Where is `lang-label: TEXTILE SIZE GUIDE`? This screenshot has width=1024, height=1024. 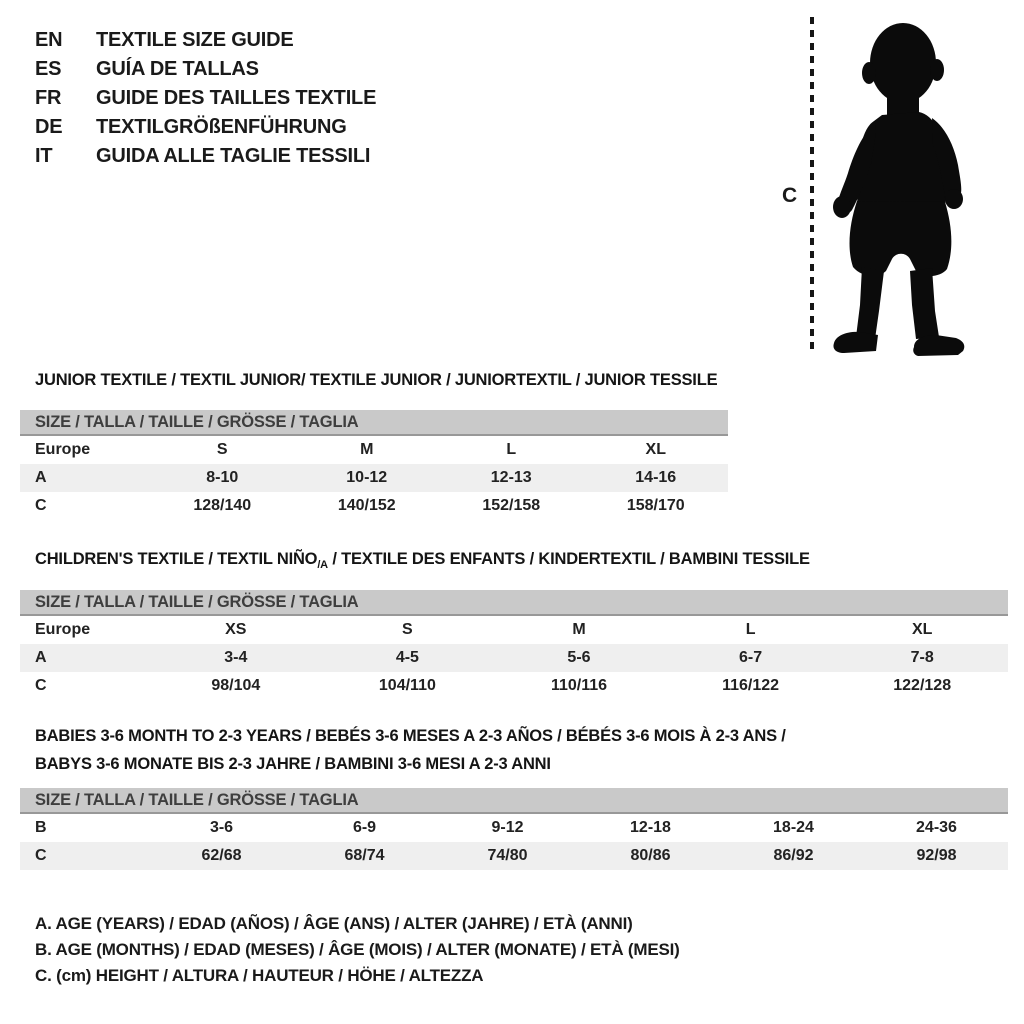
lang-label: TEXTILE SIZE GUIDE is located at coordinates (195, 40).